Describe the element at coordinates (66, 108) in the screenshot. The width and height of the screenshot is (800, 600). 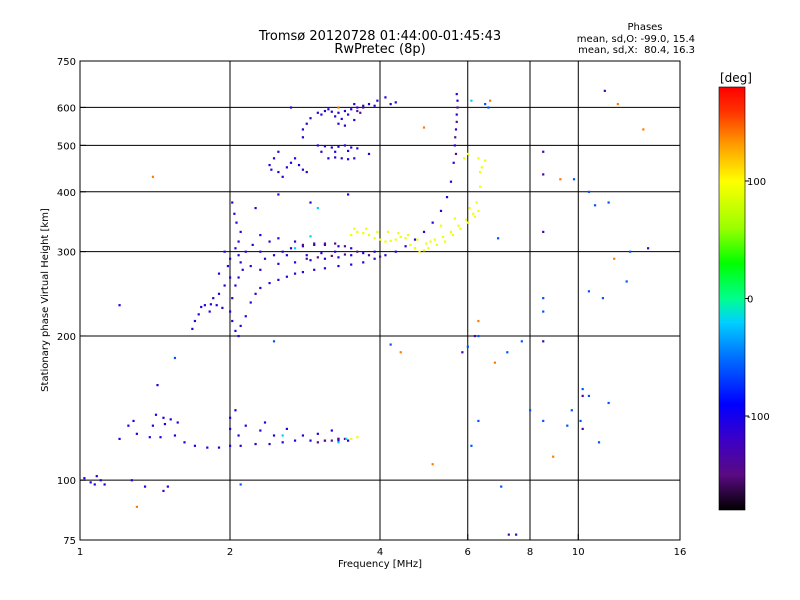
I see `y-tick-label: 600` at that location.